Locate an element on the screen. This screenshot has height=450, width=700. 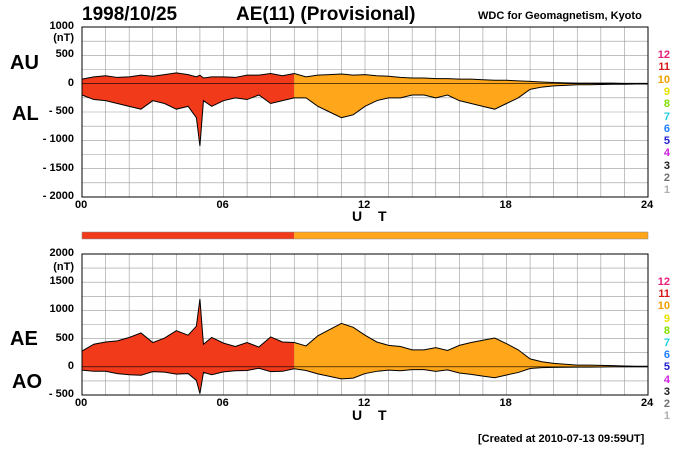
x-axis-label-bottom: U T is located at coordinates (372, 415).